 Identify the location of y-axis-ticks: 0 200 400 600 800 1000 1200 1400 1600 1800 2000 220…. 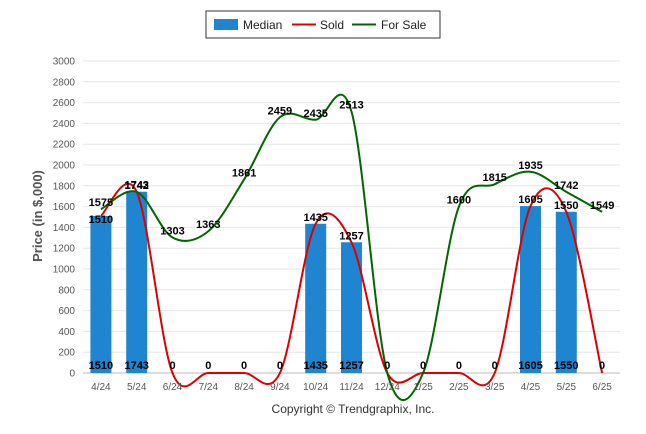
(64, 218).